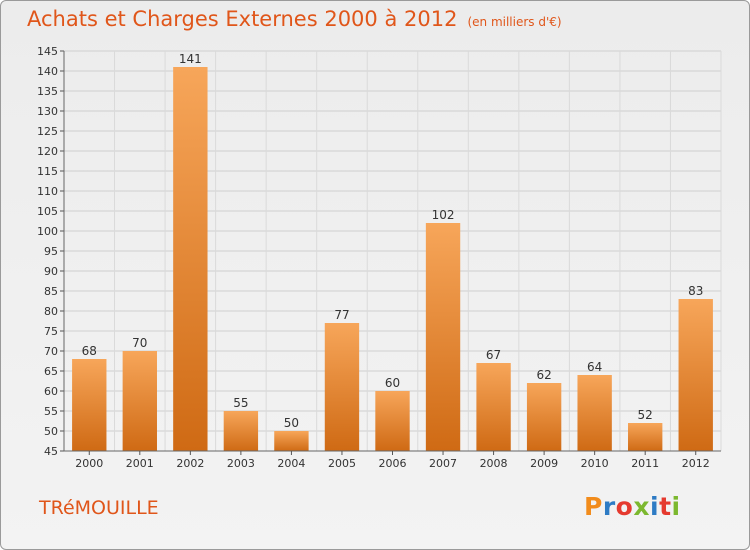  Describe the element at coordinates (139, 401) in the screenshot. I see `bar-2001` at that location.